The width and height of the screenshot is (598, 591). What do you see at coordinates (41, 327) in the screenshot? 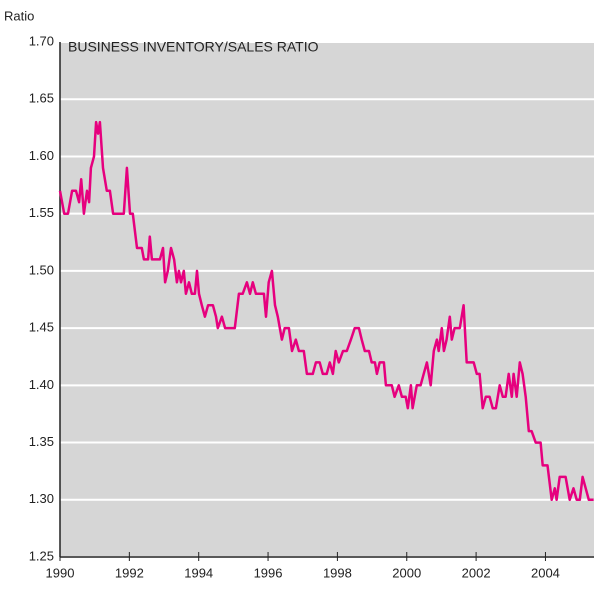
I see `y-tick-label: 1.45` at bounding box center [41, 327].